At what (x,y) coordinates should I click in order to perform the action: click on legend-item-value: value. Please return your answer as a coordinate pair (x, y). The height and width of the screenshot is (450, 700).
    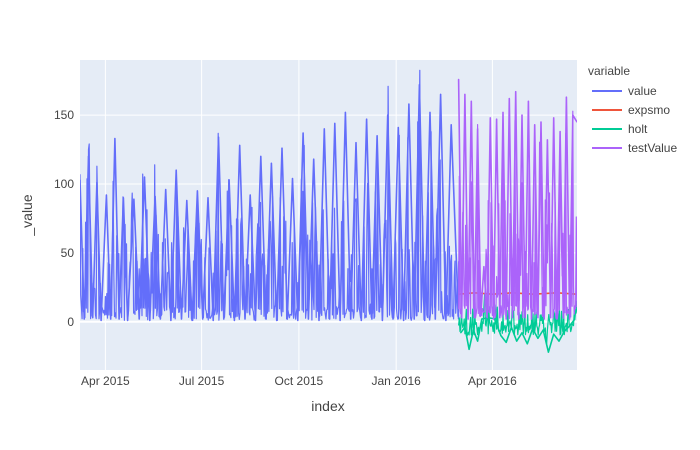
    Looking at the image, I should click on (624, 91).